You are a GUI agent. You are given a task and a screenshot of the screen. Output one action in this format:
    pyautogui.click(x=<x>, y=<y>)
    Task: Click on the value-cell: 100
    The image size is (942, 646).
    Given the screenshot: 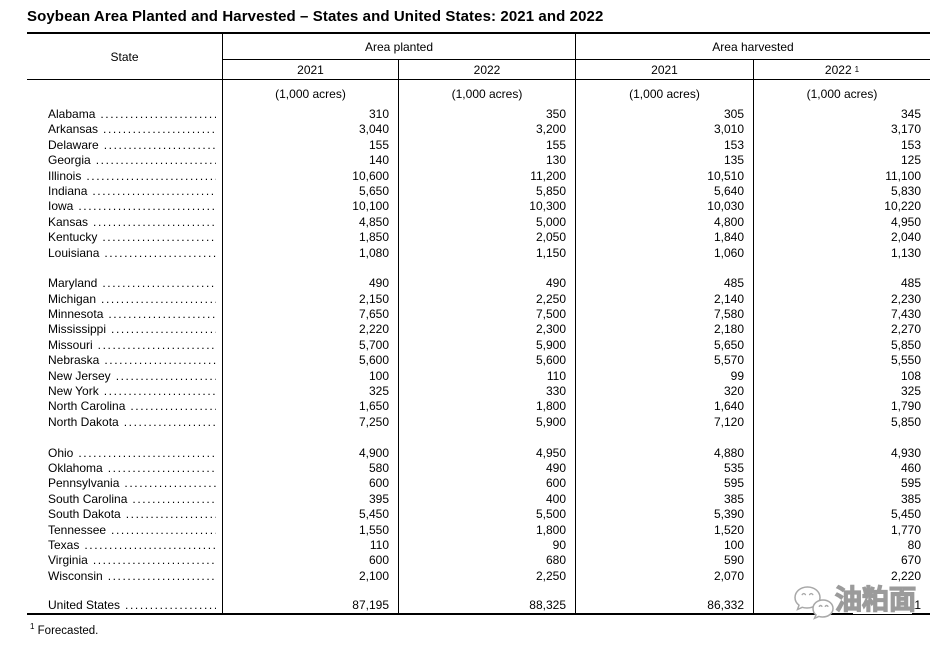 What is the action you would take?
    pyautogui.click(x=310, y=376)
    